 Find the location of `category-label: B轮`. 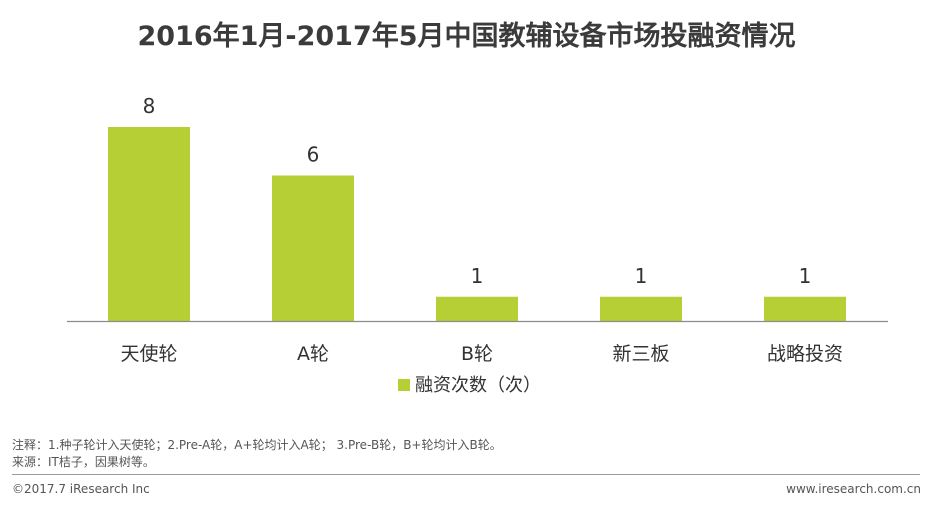

category-label: B轮 is located at coordinates (477, 354).